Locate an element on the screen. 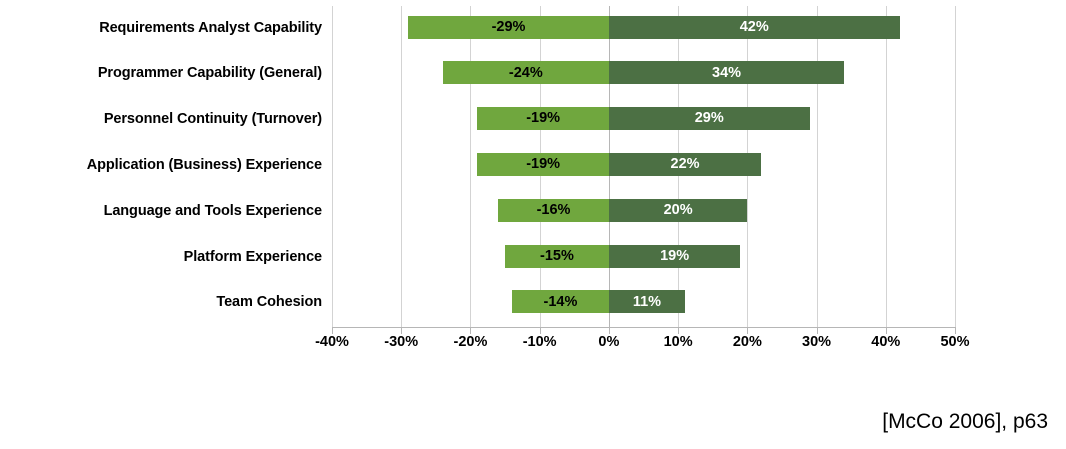 Image resolution: width=1066 pixels, height=449 pixels. x-axis-line is located at coordinates (644, 327).